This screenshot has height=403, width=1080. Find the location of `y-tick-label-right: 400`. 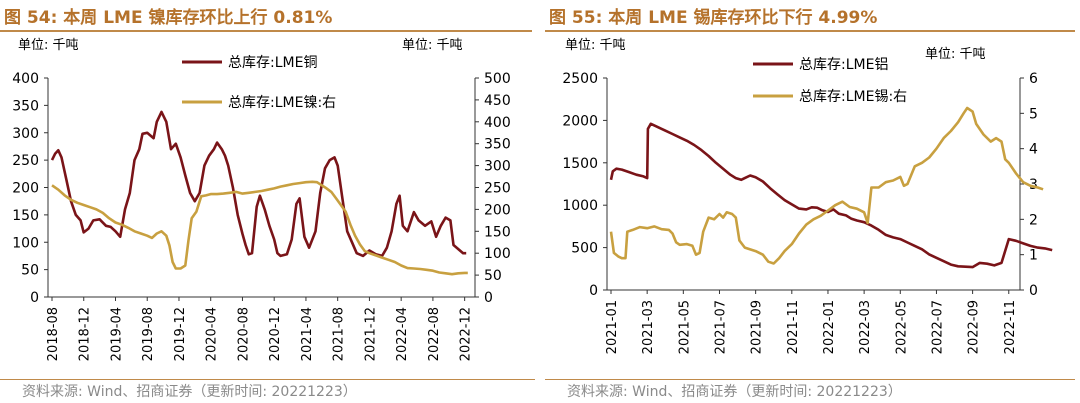

y-tick-label-right: 400 is located at coordinates (497, 123).